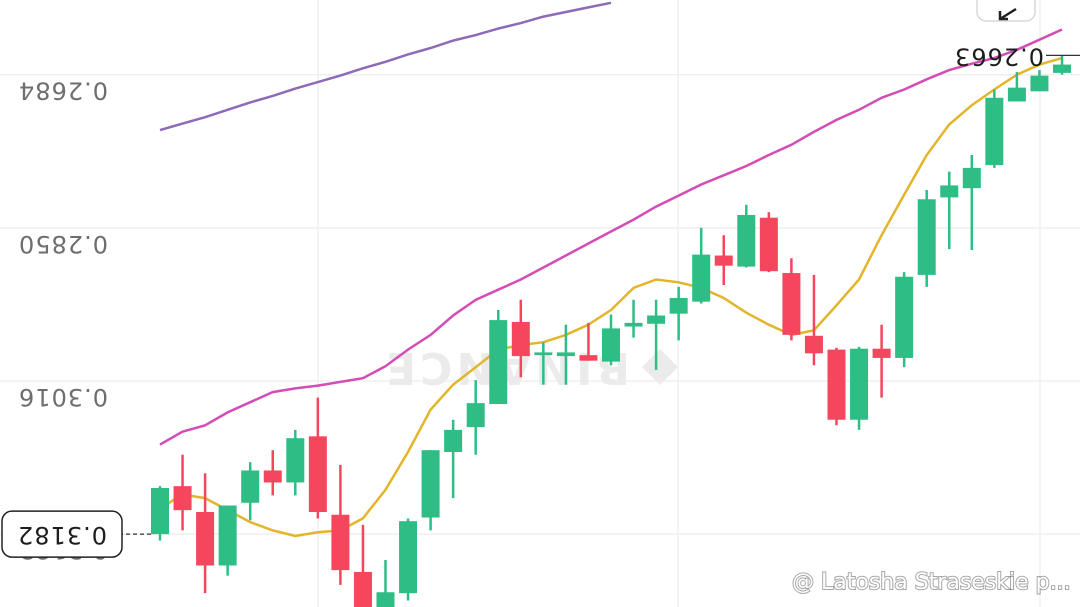 This screenshot has height=607, width=1080. What do you see at coordinates (660, 367) in the screenshot?
I see `logo-icon` at bounding box center [660, 367].